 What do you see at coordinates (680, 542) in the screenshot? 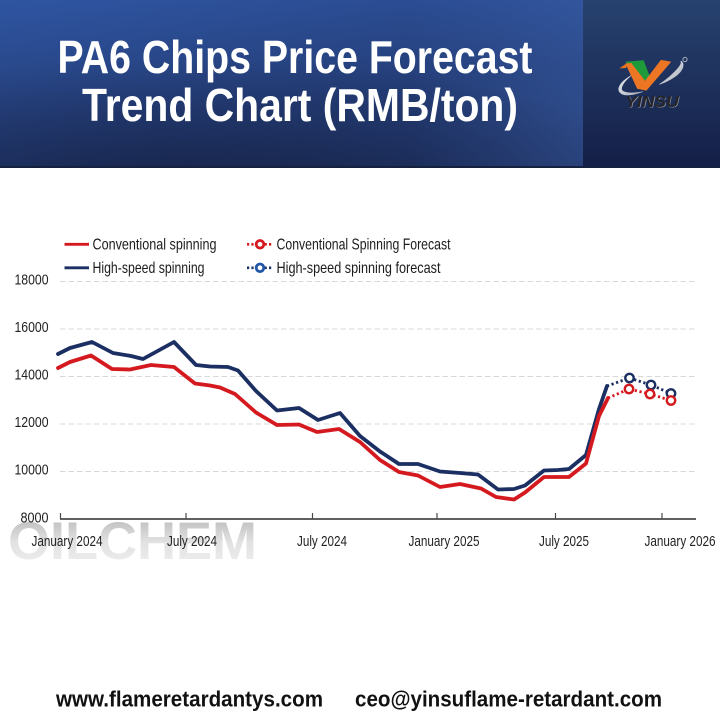
I see `svg-text: January 2026` at bounding box center [680, 542].